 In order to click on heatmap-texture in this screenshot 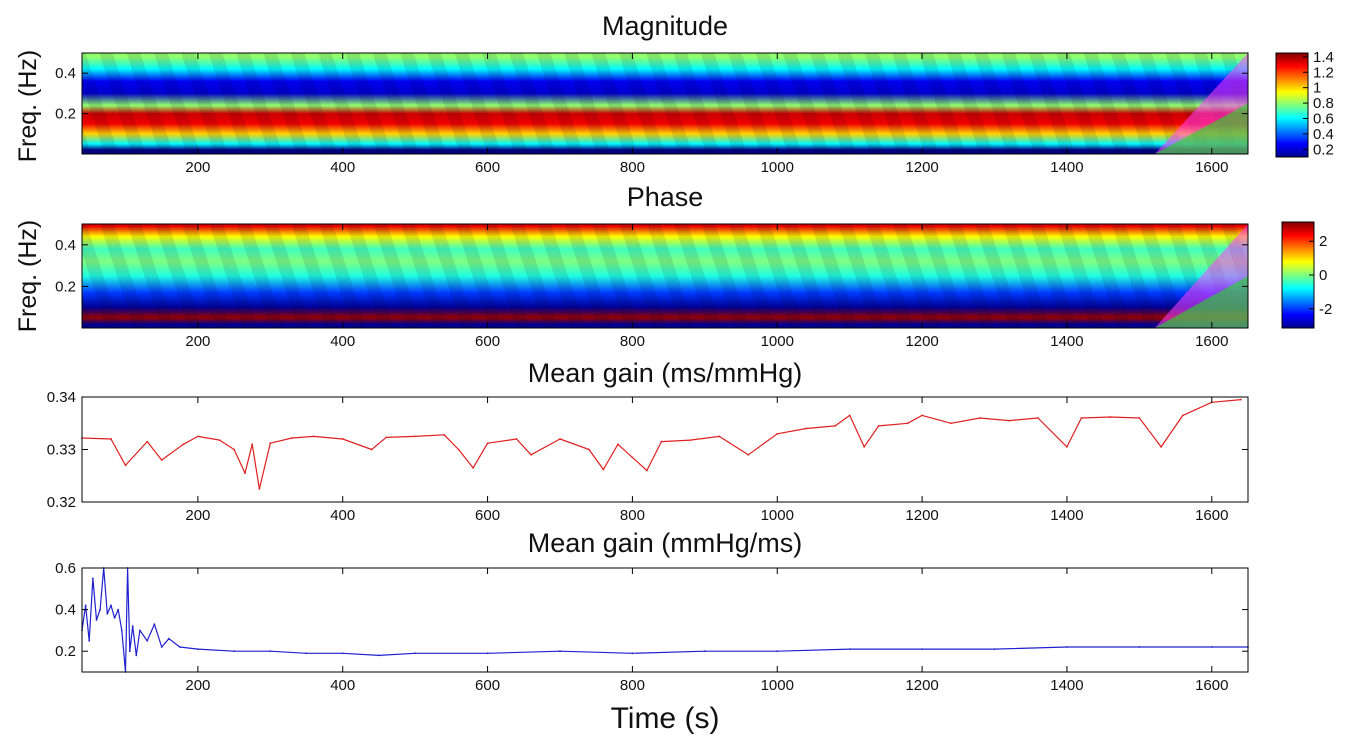, I will do `click(665, 276)`.